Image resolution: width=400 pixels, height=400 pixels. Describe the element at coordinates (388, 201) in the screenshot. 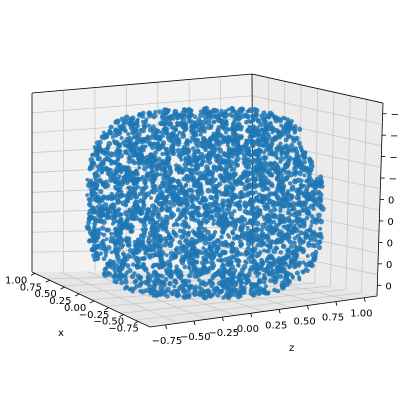

I see `right-axis-ticks: − − − − 0 0 0 0 0` at that location.